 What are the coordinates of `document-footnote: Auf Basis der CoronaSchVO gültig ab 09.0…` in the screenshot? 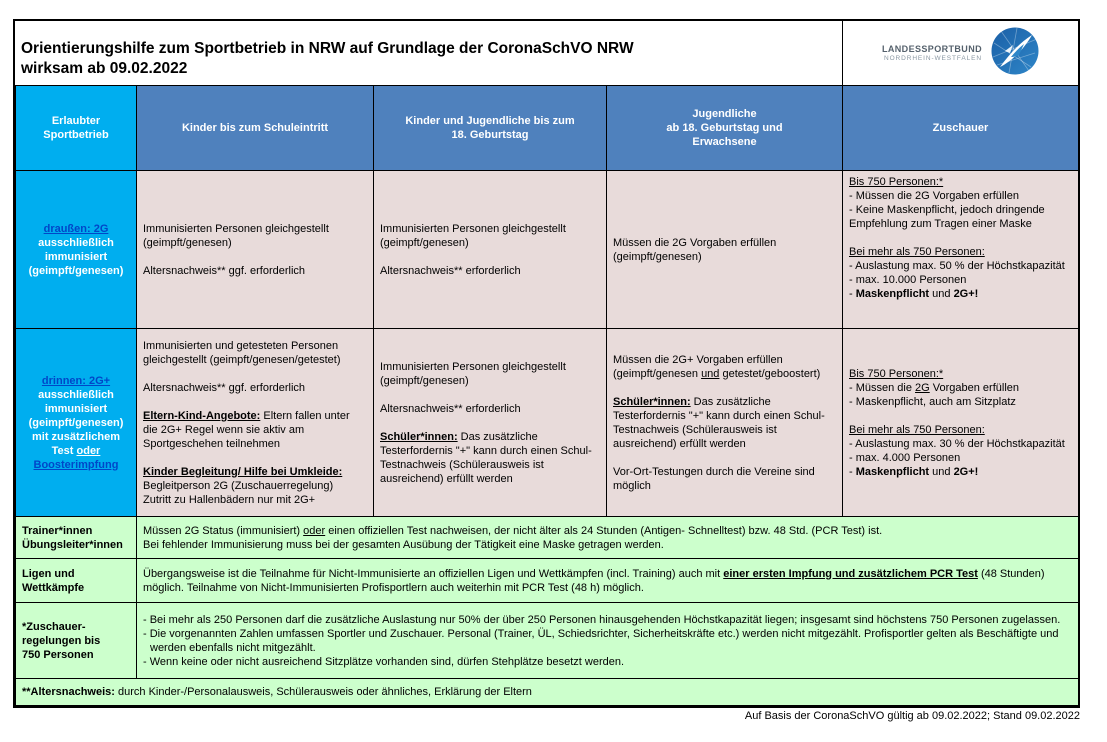 It's located at (912, 716).